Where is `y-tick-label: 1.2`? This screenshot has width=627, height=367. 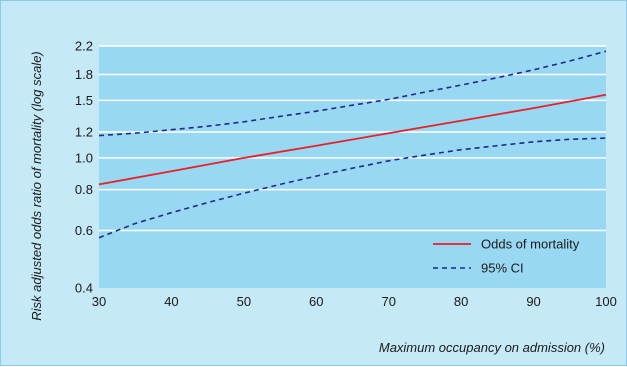
y-tick-label: 1.2 is located at coordinates (84, 132).